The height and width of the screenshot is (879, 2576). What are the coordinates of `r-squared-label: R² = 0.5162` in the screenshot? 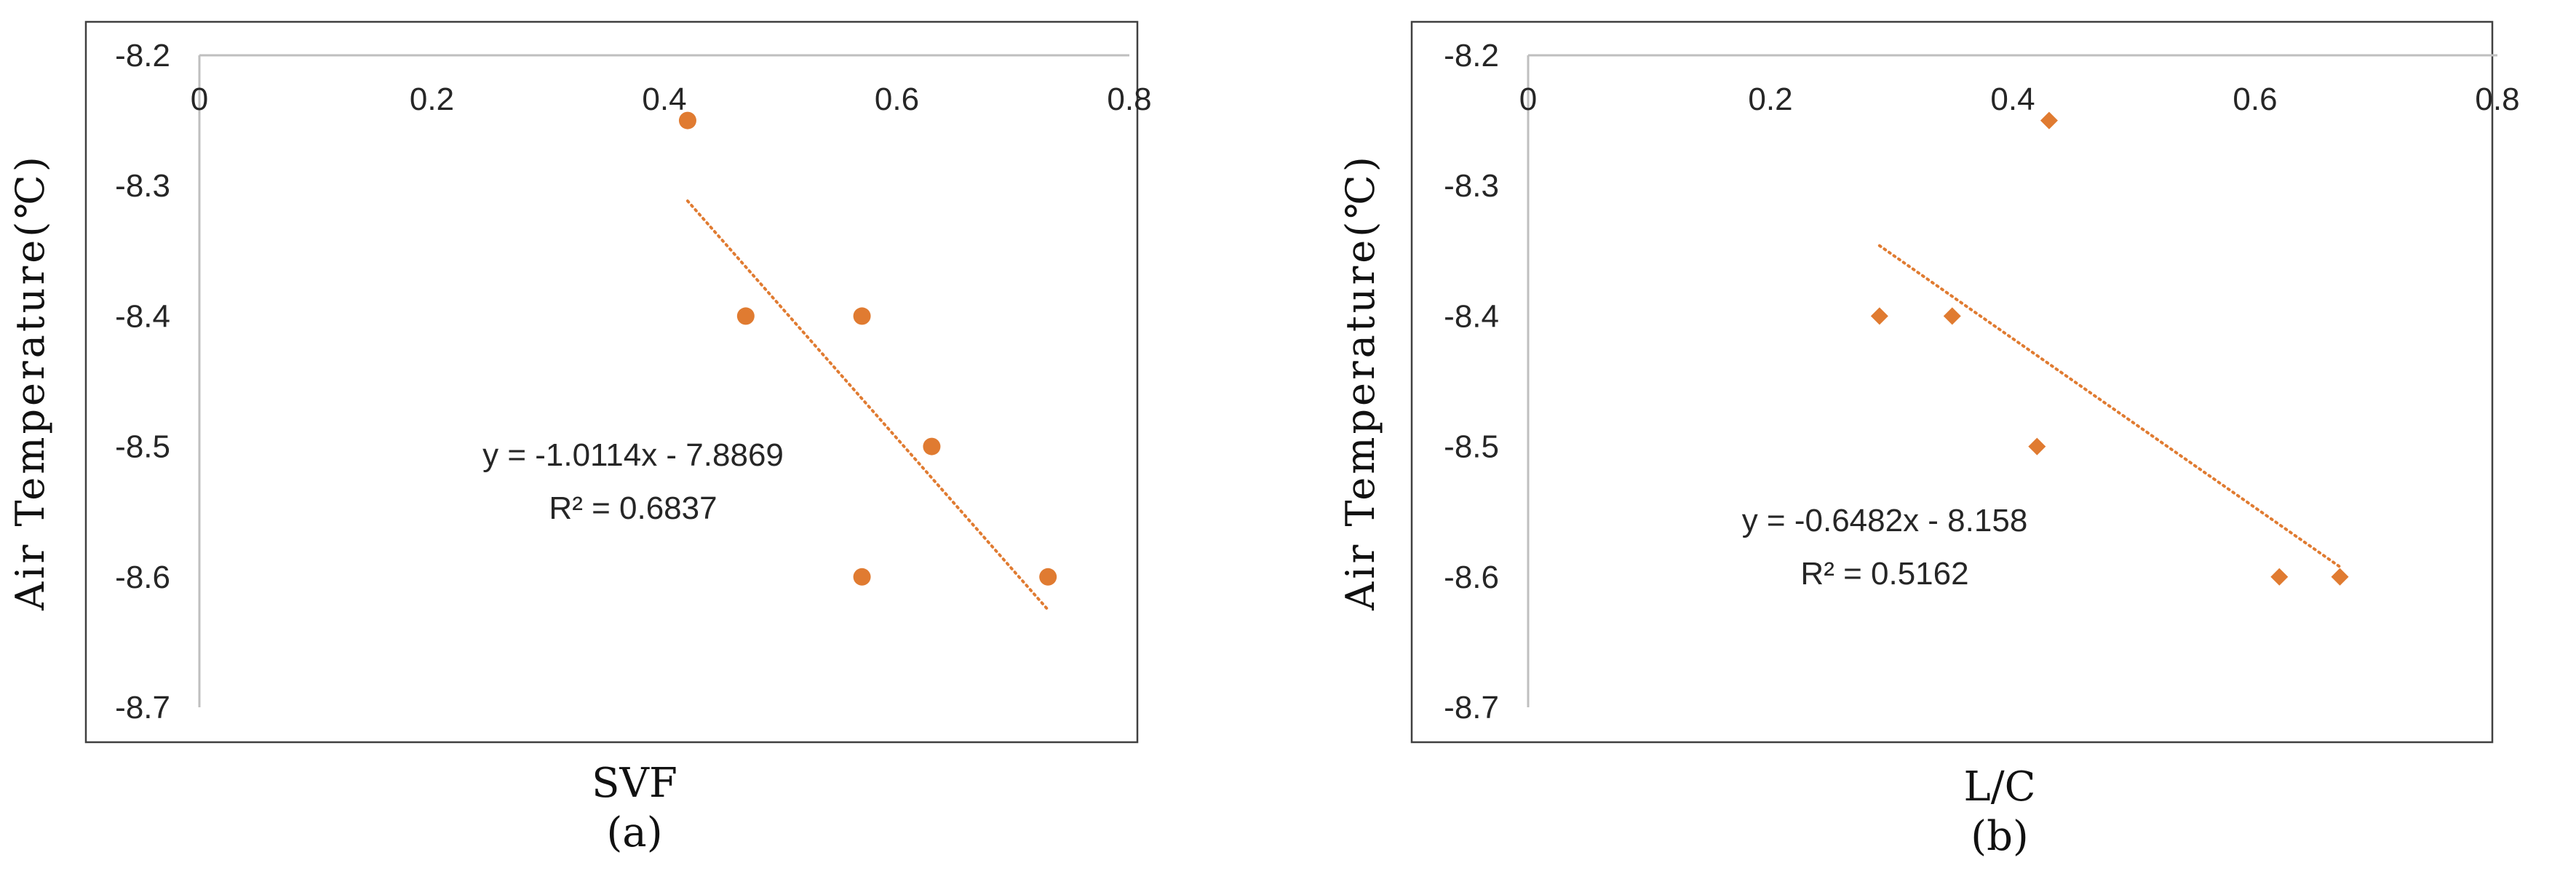 It's located at (1884, 574).